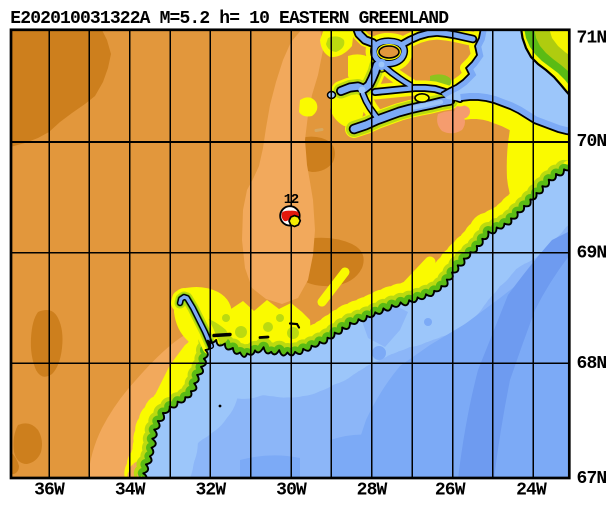  I want to click on svg-text: 32W, so click(210, 490).